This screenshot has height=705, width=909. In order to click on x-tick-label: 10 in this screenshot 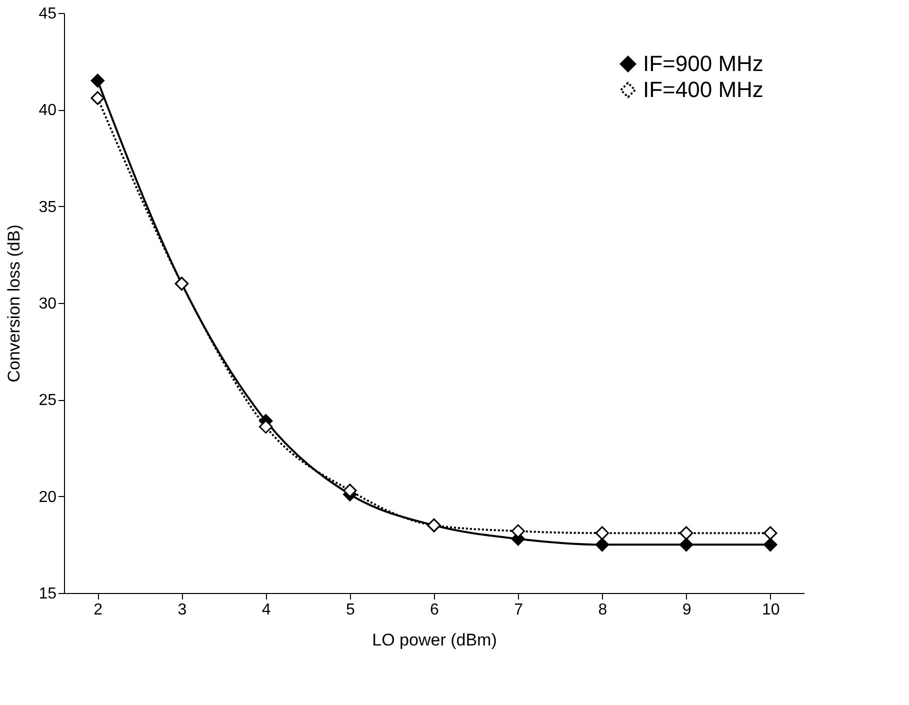, I will do `click(771, 610)`.